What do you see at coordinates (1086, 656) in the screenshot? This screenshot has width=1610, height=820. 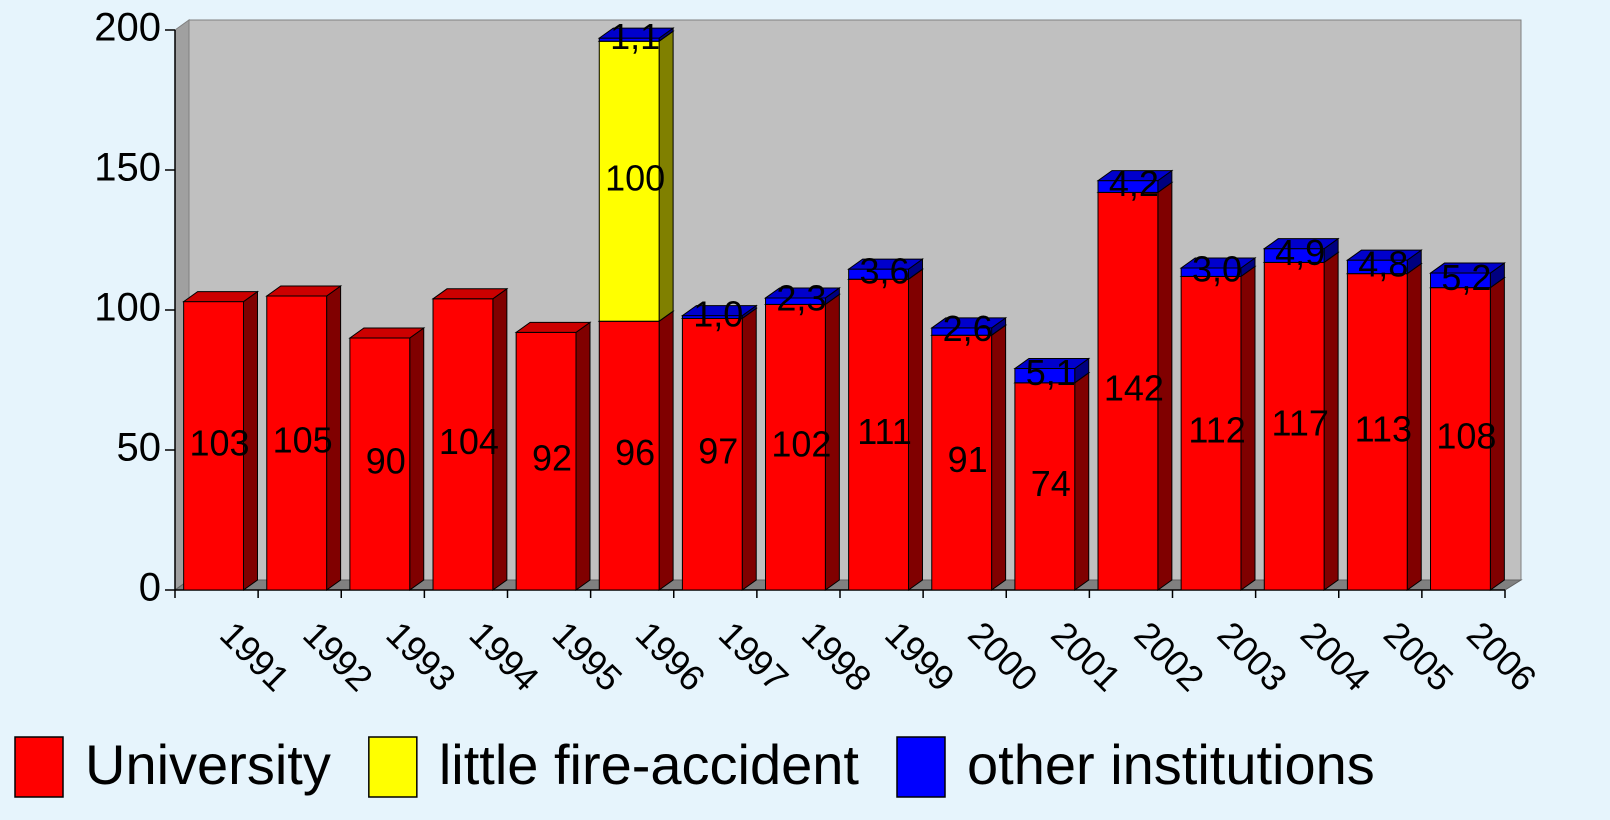 I see `x-tick-label: 2001` at bounding box center [1086, 656].